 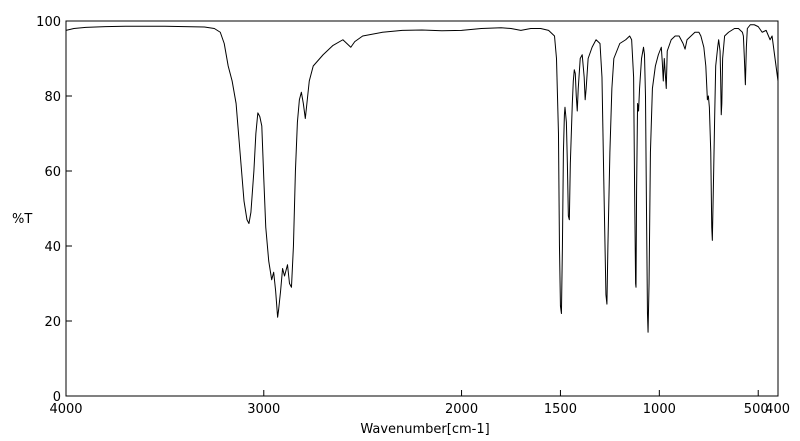 What do you see at coordinates (659, 409) in the screenshot?
I see `x-tick-label: 1000` at bounding box center [659, 409].